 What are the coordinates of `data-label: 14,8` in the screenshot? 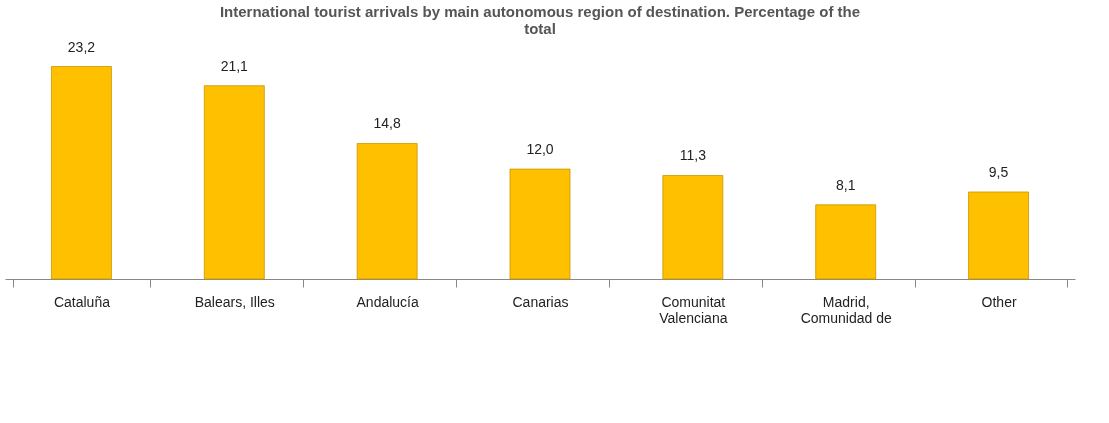 It's located at (387, 123).